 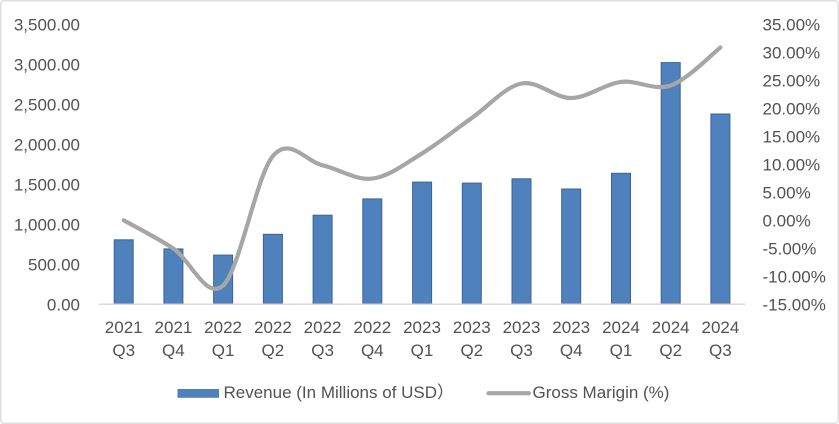 What do you see at coordinates (792, 80) in the screenshot?
I see `svg-text: 25.00%` at bounding box center [792, 80].